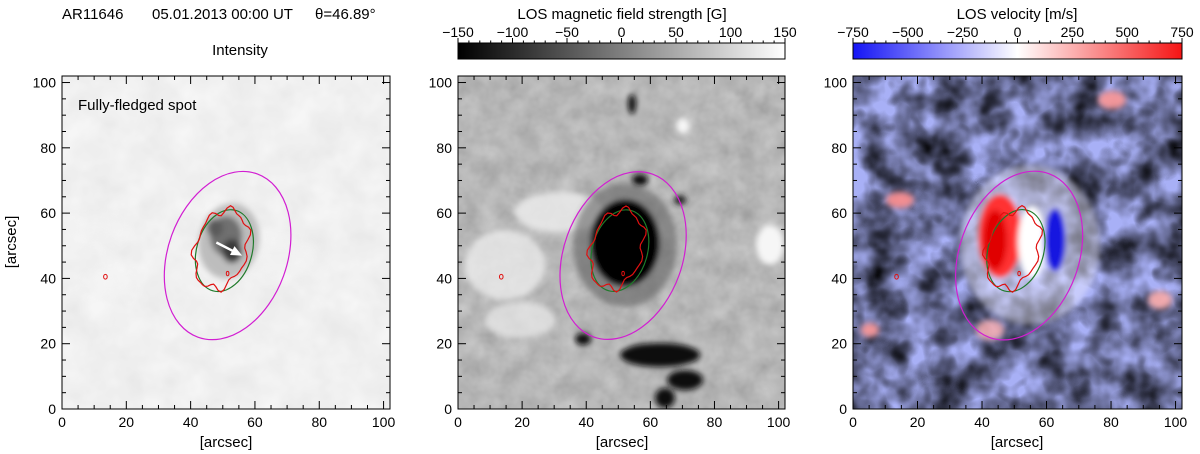  What do you see at coordinates (785, 32) in the screenshot?
I see `colorbar-tick-label: 150` at bounding box center [785, 32].